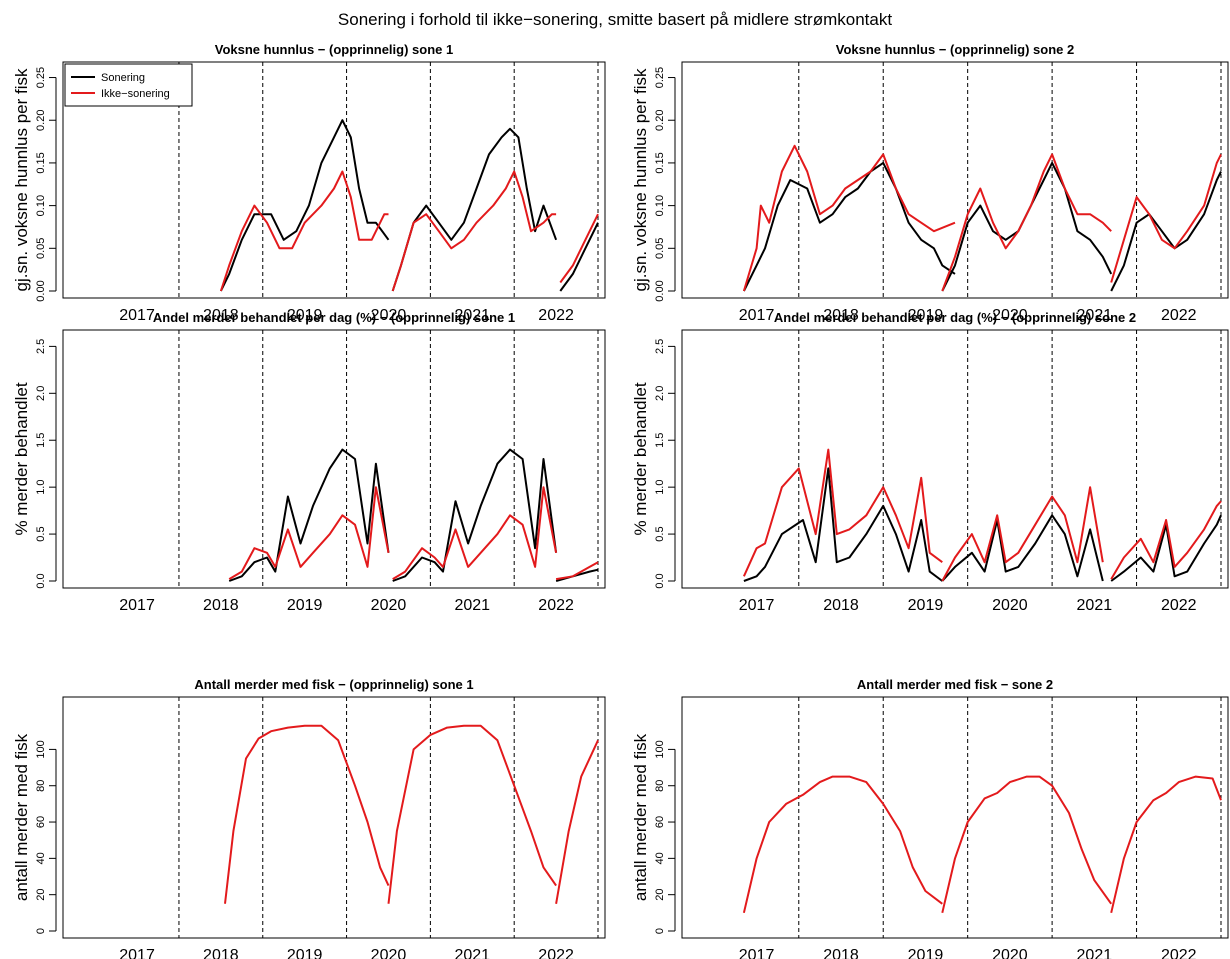  What do you see at coordinates (1179, 315) in the screenshot?
I see `panel-2-x-tick-label-2022: 2022` at bounding box center [1179, 315].